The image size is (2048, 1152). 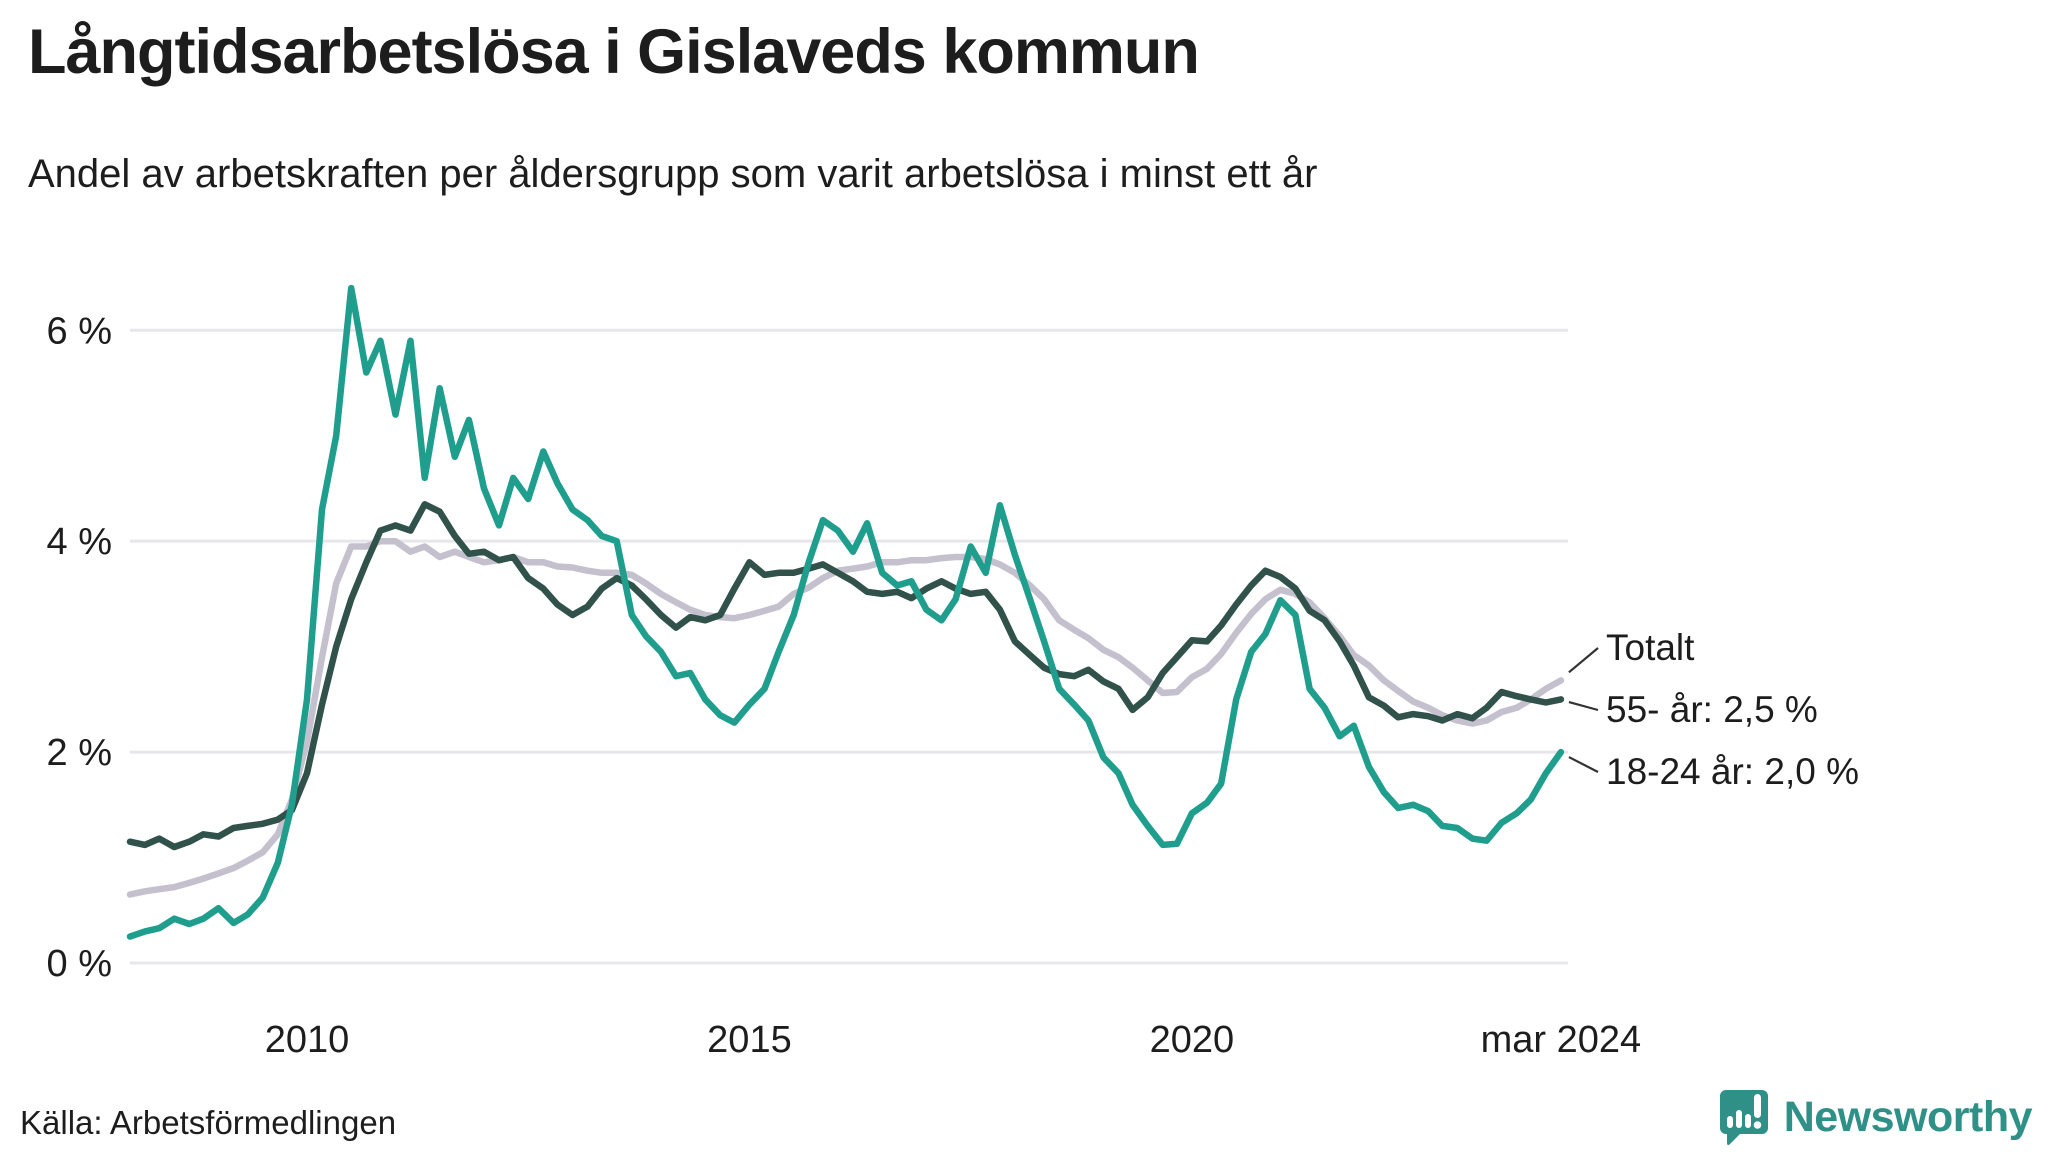 I want to click on svg-text: 4 %, so click(x=79, y=542).